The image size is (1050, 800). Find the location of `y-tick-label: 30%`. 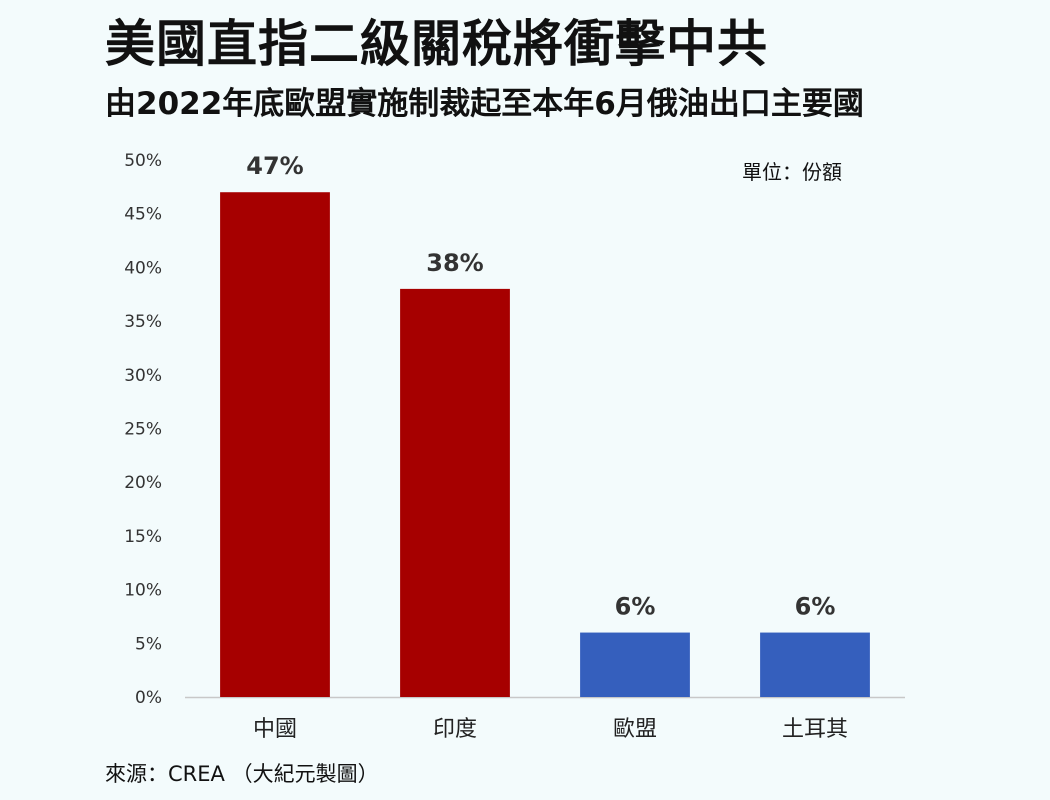

y-tick-label: 30% is located at coordinates (143, 376).